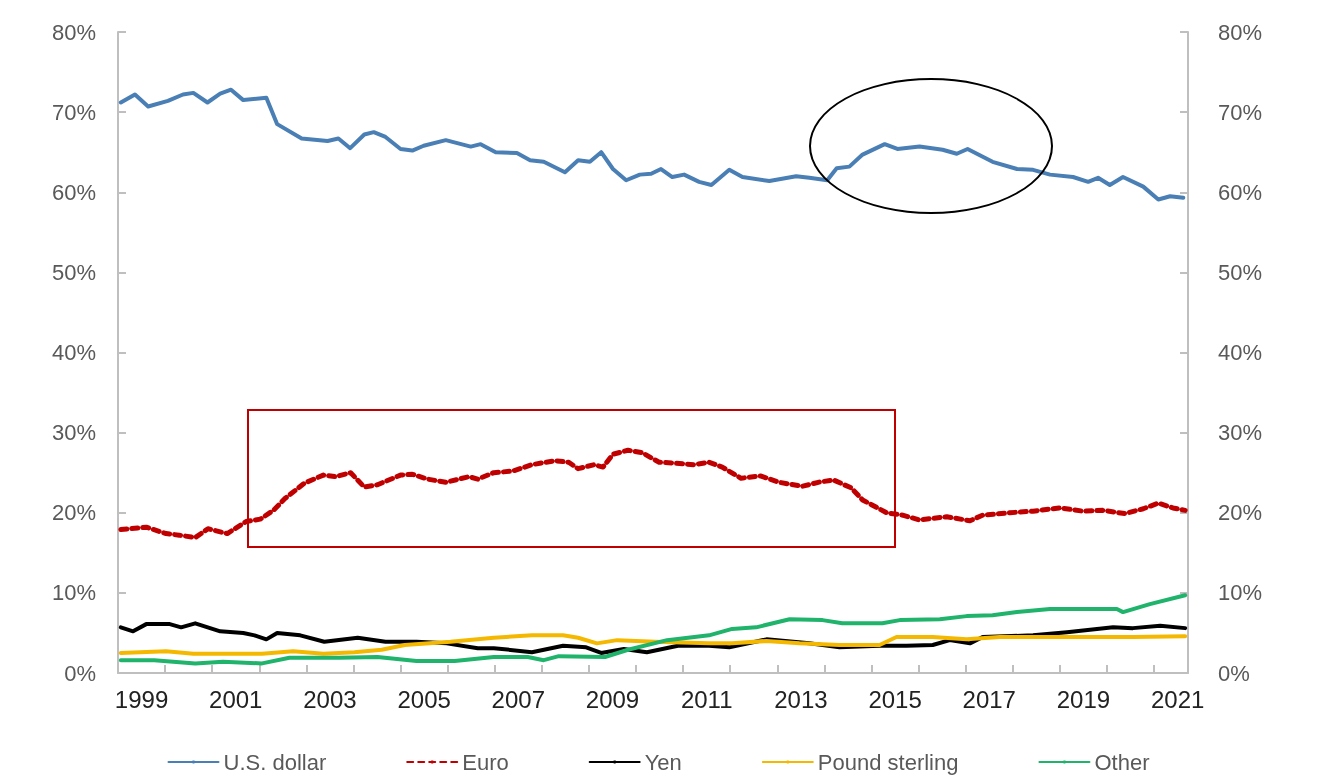 The image size is (1317, 780). I want to click on x-tick-label: 2015, so click(895, 699).